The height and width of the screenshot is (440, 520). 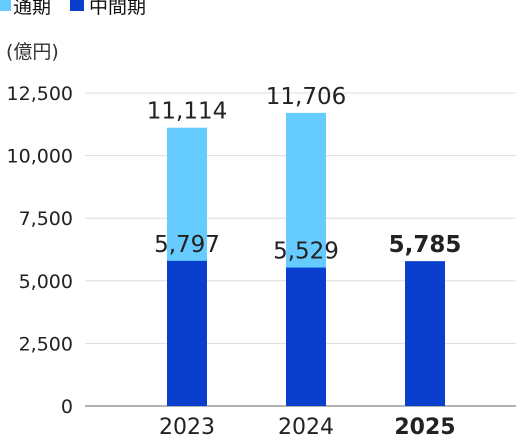 I want to click on legend: 通期 中間期, so click(x=73, y=9).